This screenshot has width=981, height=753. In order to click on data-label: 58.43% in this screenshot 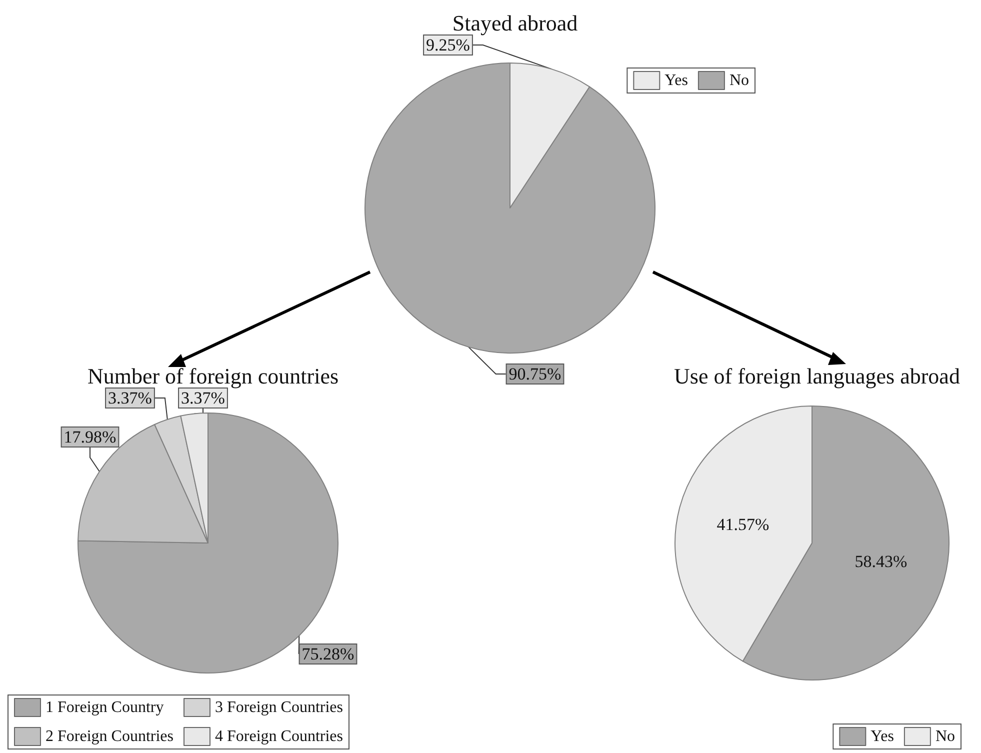, I will do `click(881, 562)`.